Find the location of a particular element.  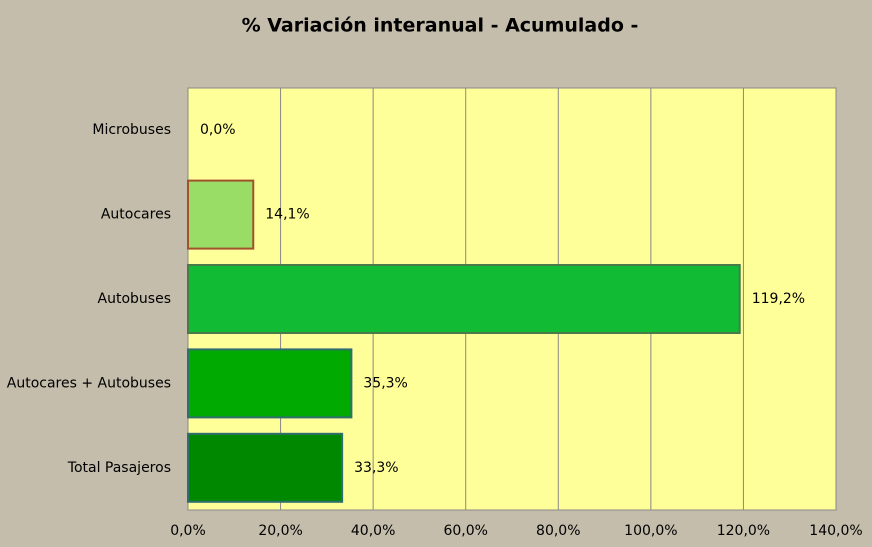

y-tick-label: Autobuses is located at coordinates (134, 299).